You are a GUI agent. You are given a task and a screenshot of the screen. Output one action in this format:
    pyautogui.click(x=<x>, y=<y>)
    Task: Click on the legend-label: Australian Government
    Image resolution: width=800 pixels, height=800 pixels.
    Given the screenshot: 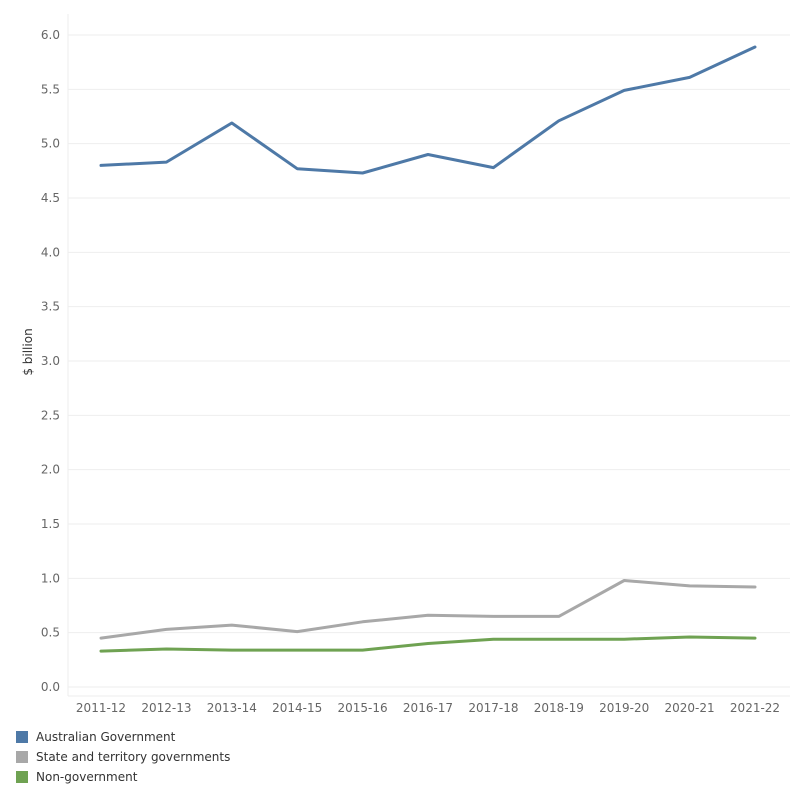 What is the action you would take?
    pyautogui.click(x=106, y=737)
    